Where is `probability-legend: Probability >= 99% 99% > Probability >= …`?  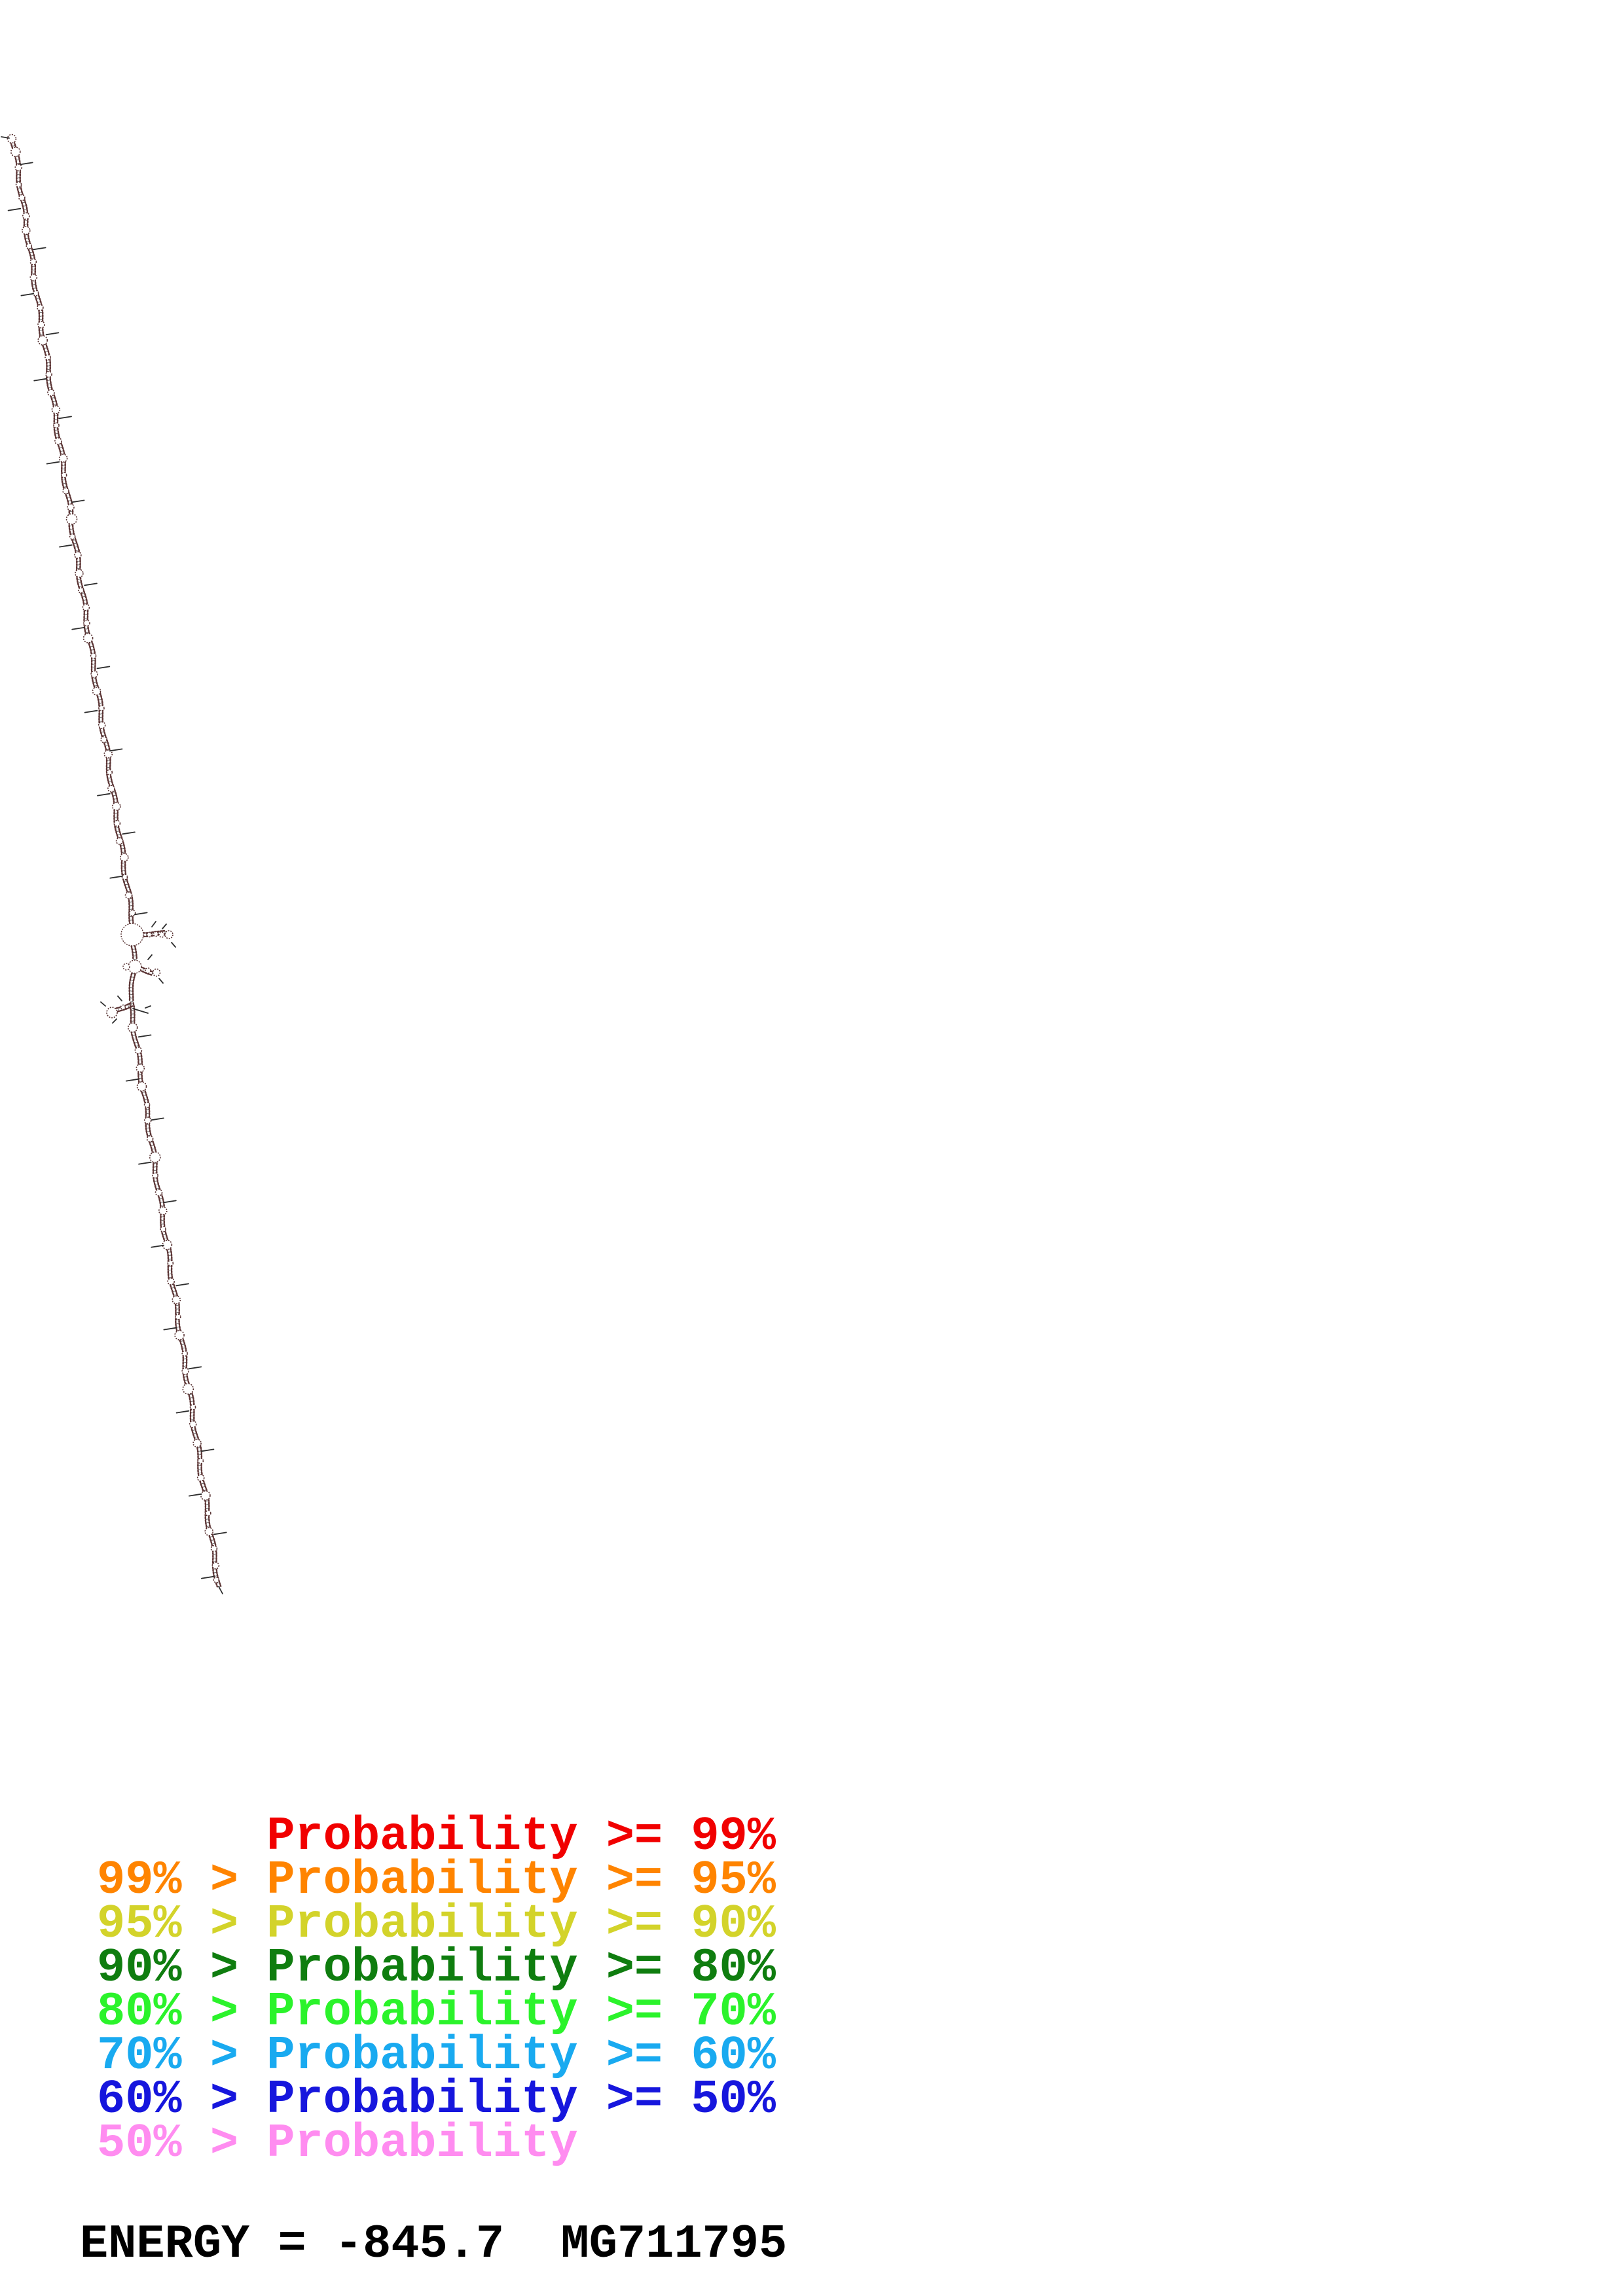 probability-legend: Probability >= 99% 99% > Probability >= … is located at coordinates (436, 1990).